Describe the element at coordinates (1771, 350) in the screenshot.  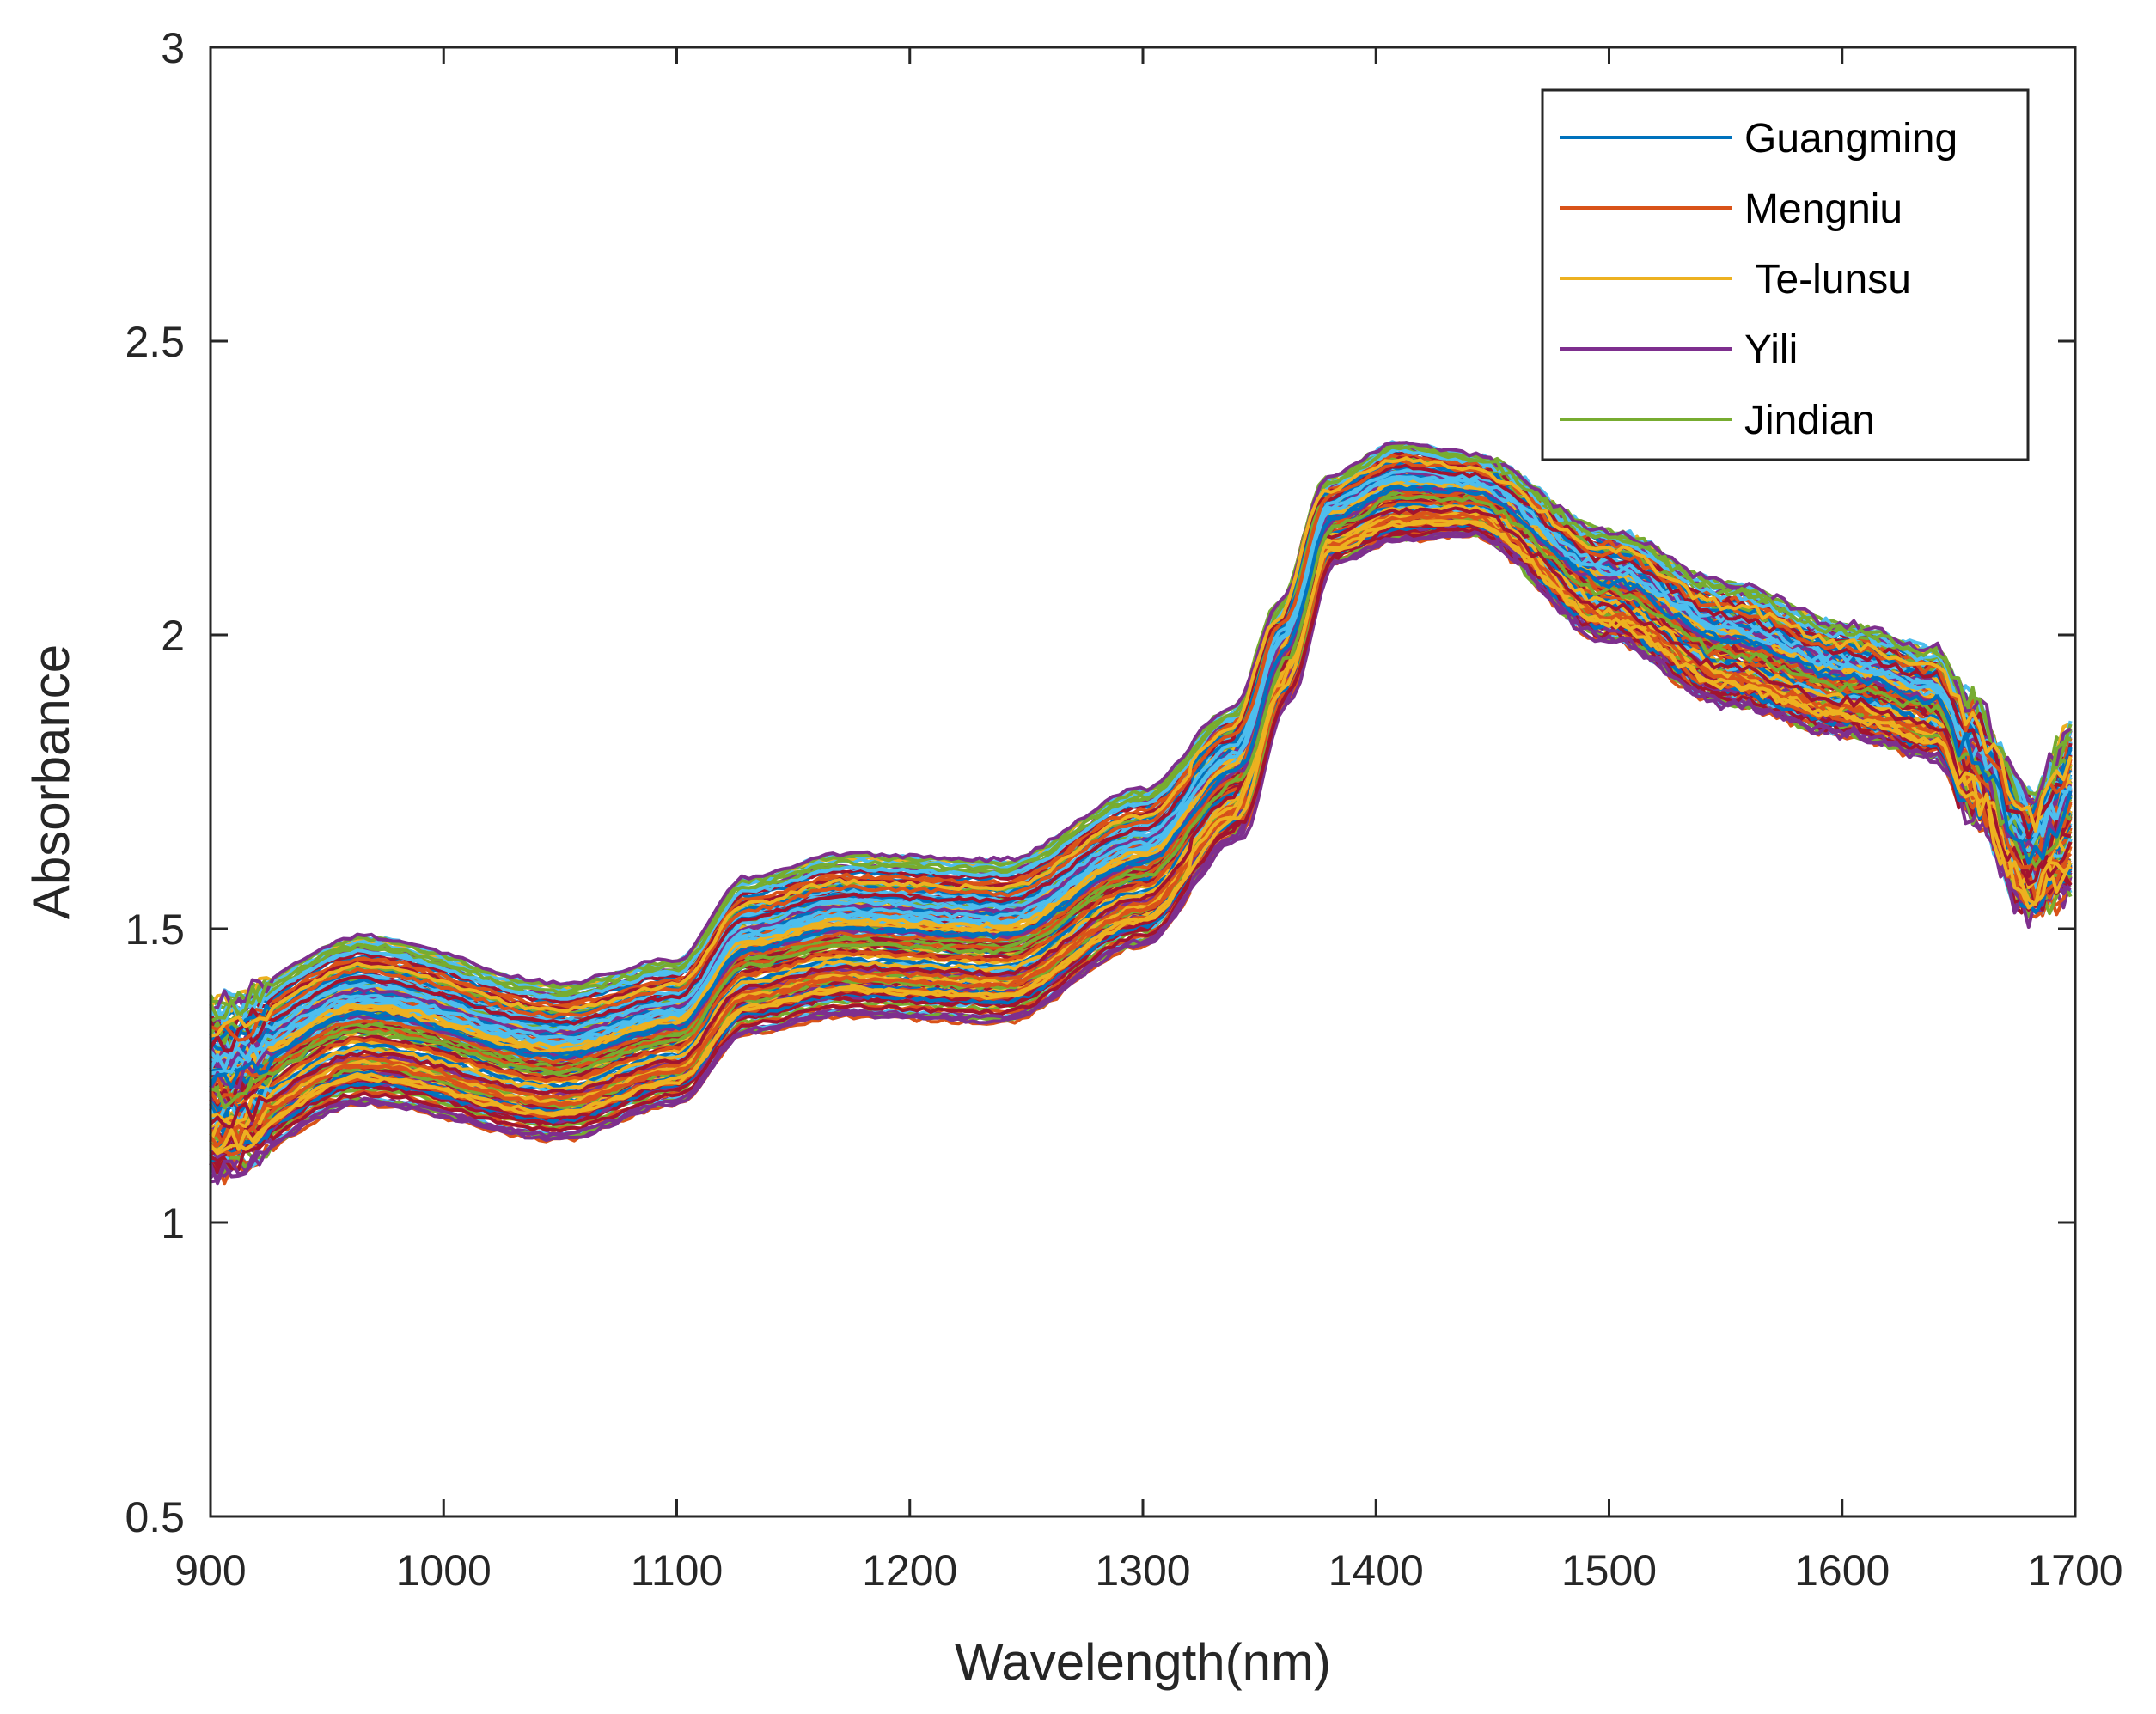
I see `legend-label: Yili` at that location.